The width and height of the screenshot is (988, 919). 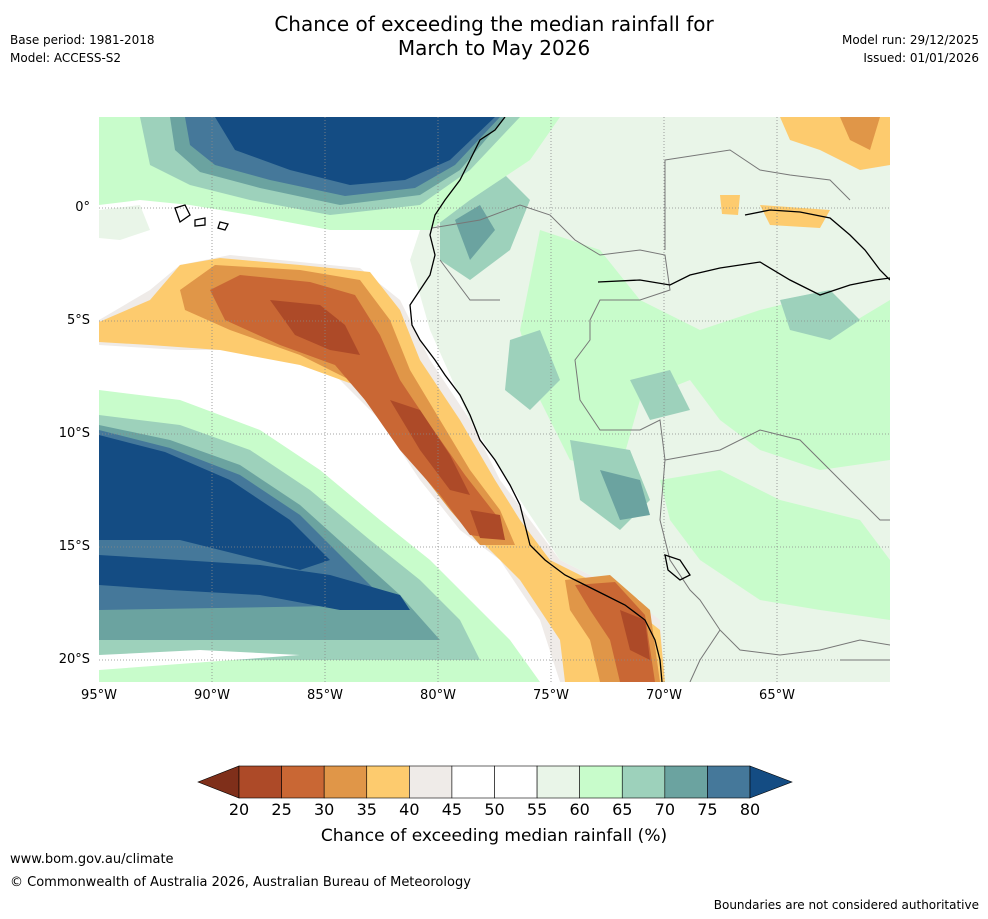 I want to click on contour-70-peru, so click(x=625, y=495).